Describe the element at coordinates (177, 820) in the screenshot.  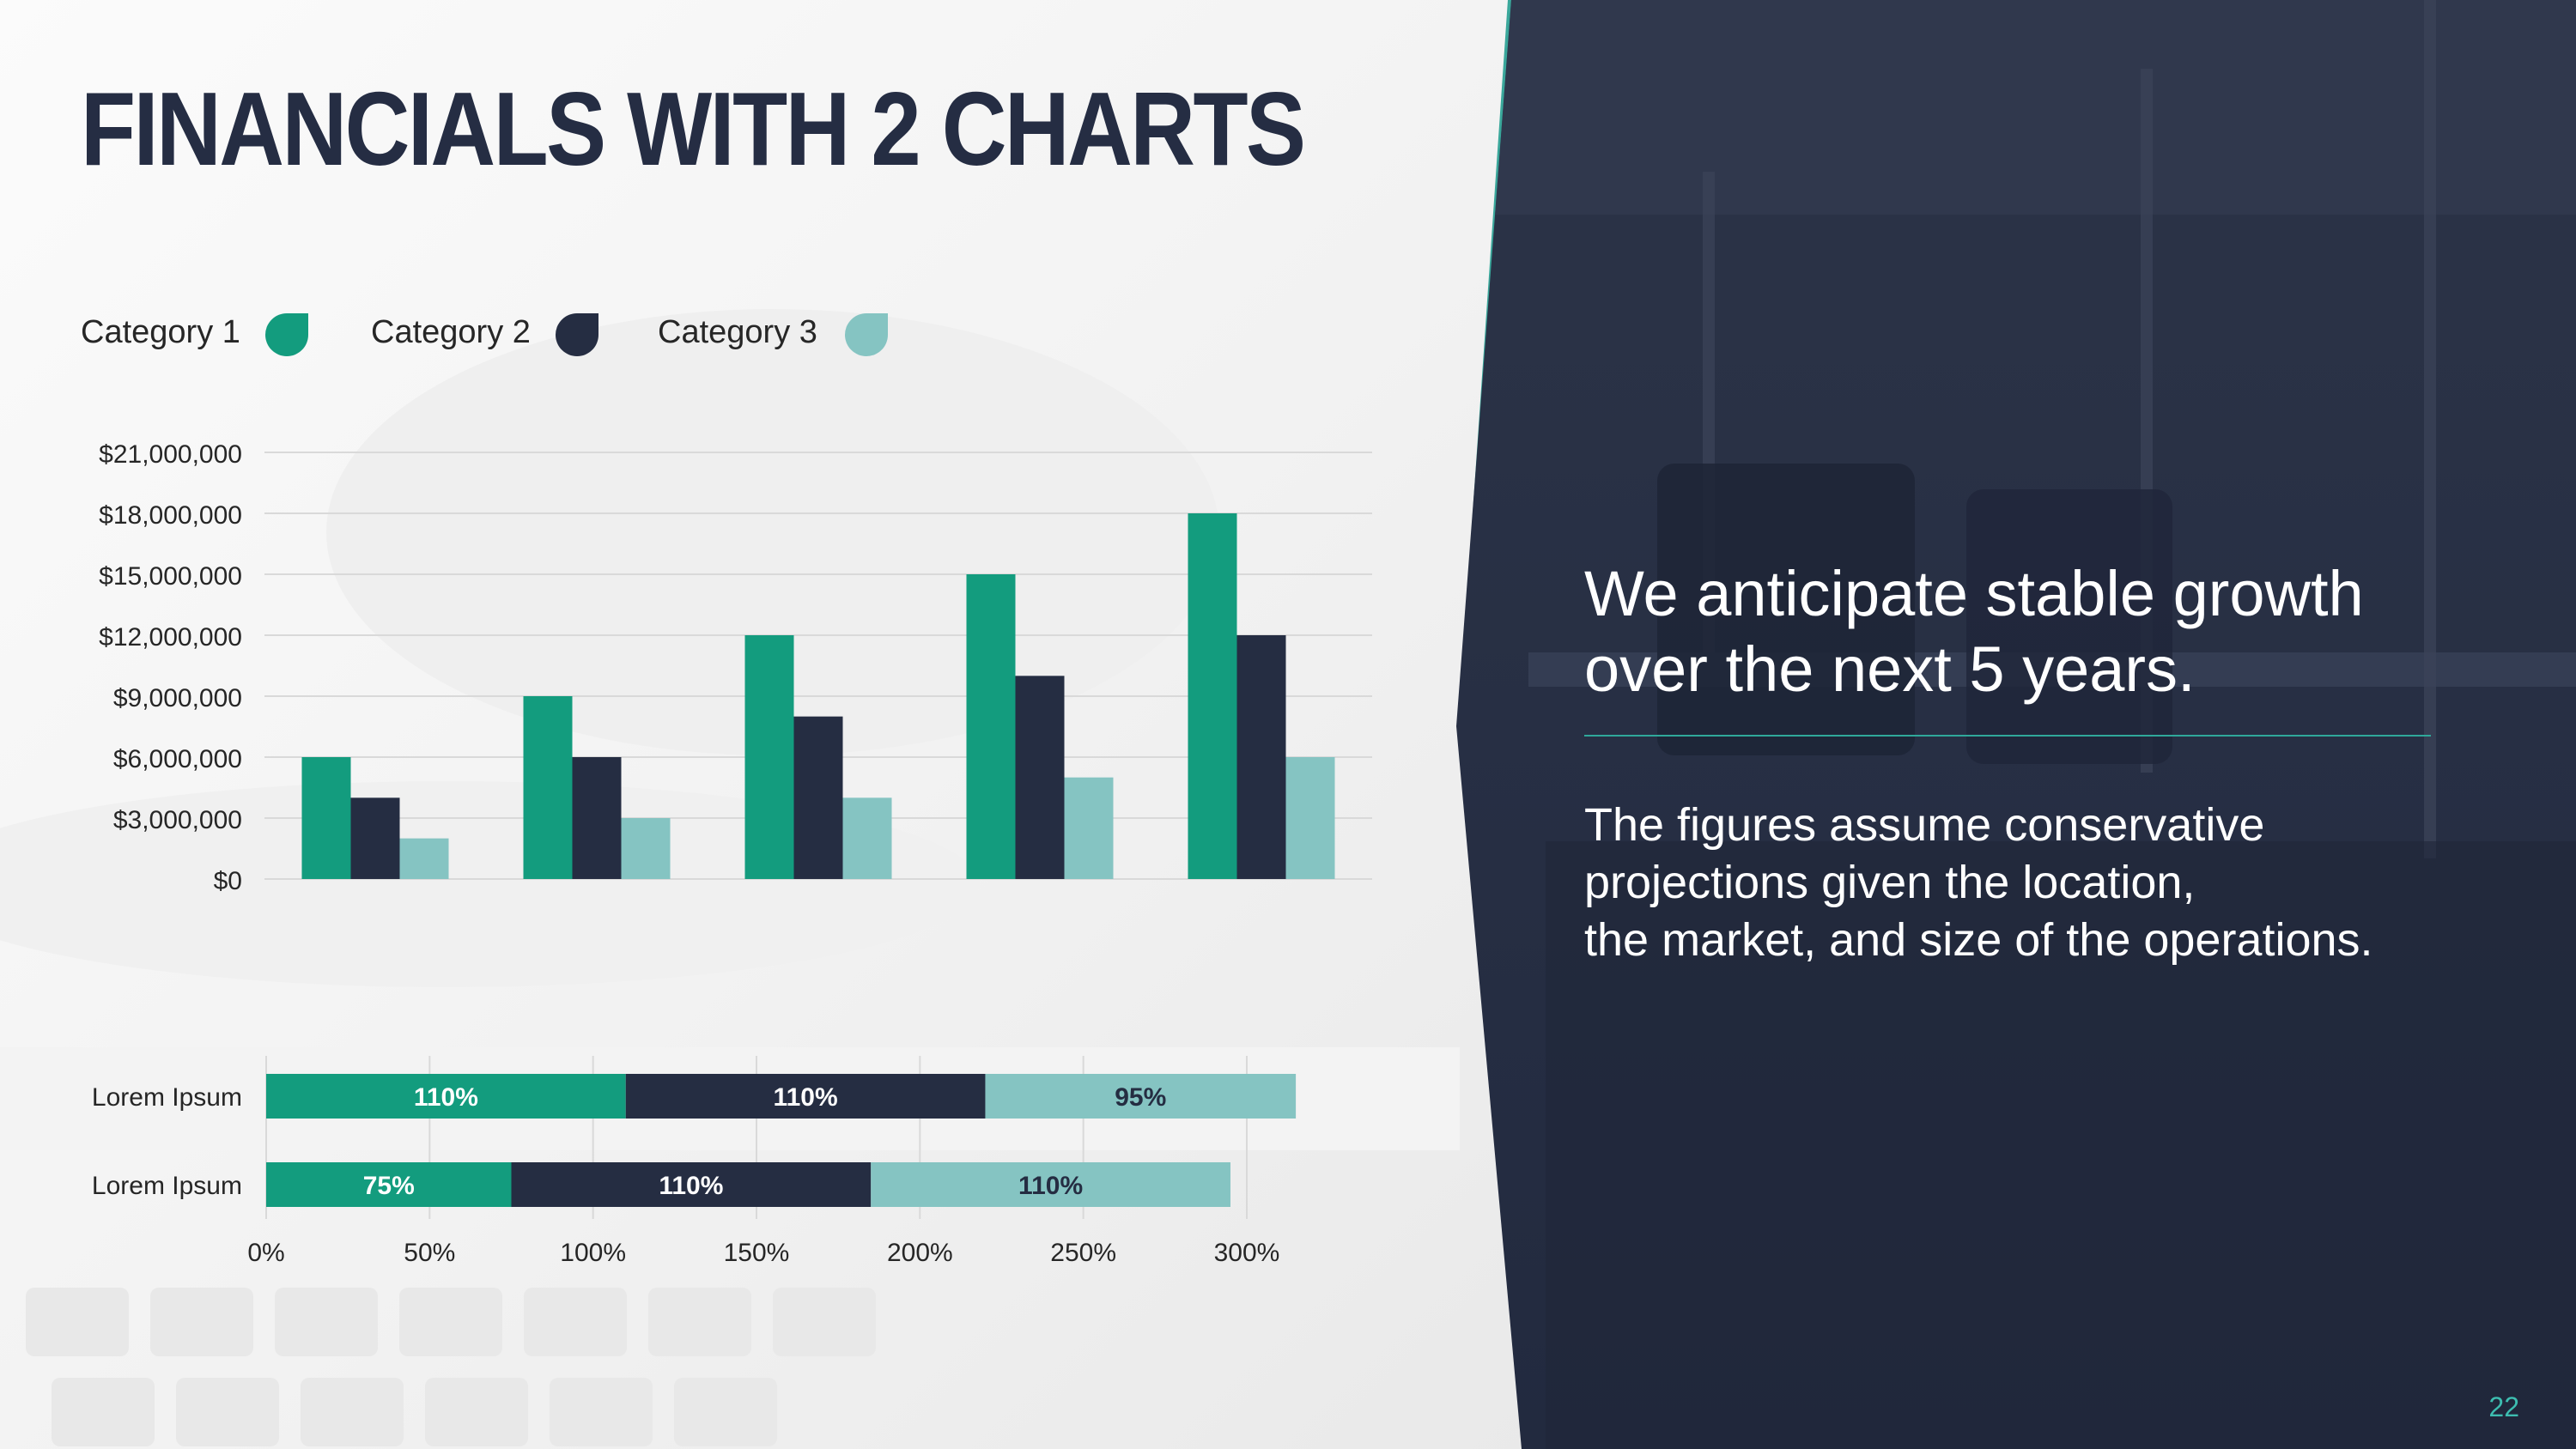
I see `y-tick-label: $3,000,000` at that location.